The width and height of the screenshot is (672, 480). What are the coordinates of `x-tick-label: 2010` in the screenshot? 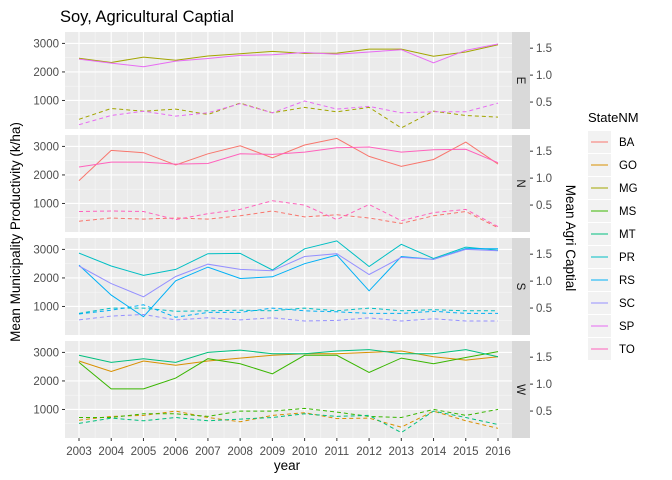 It's located at (305, 452).